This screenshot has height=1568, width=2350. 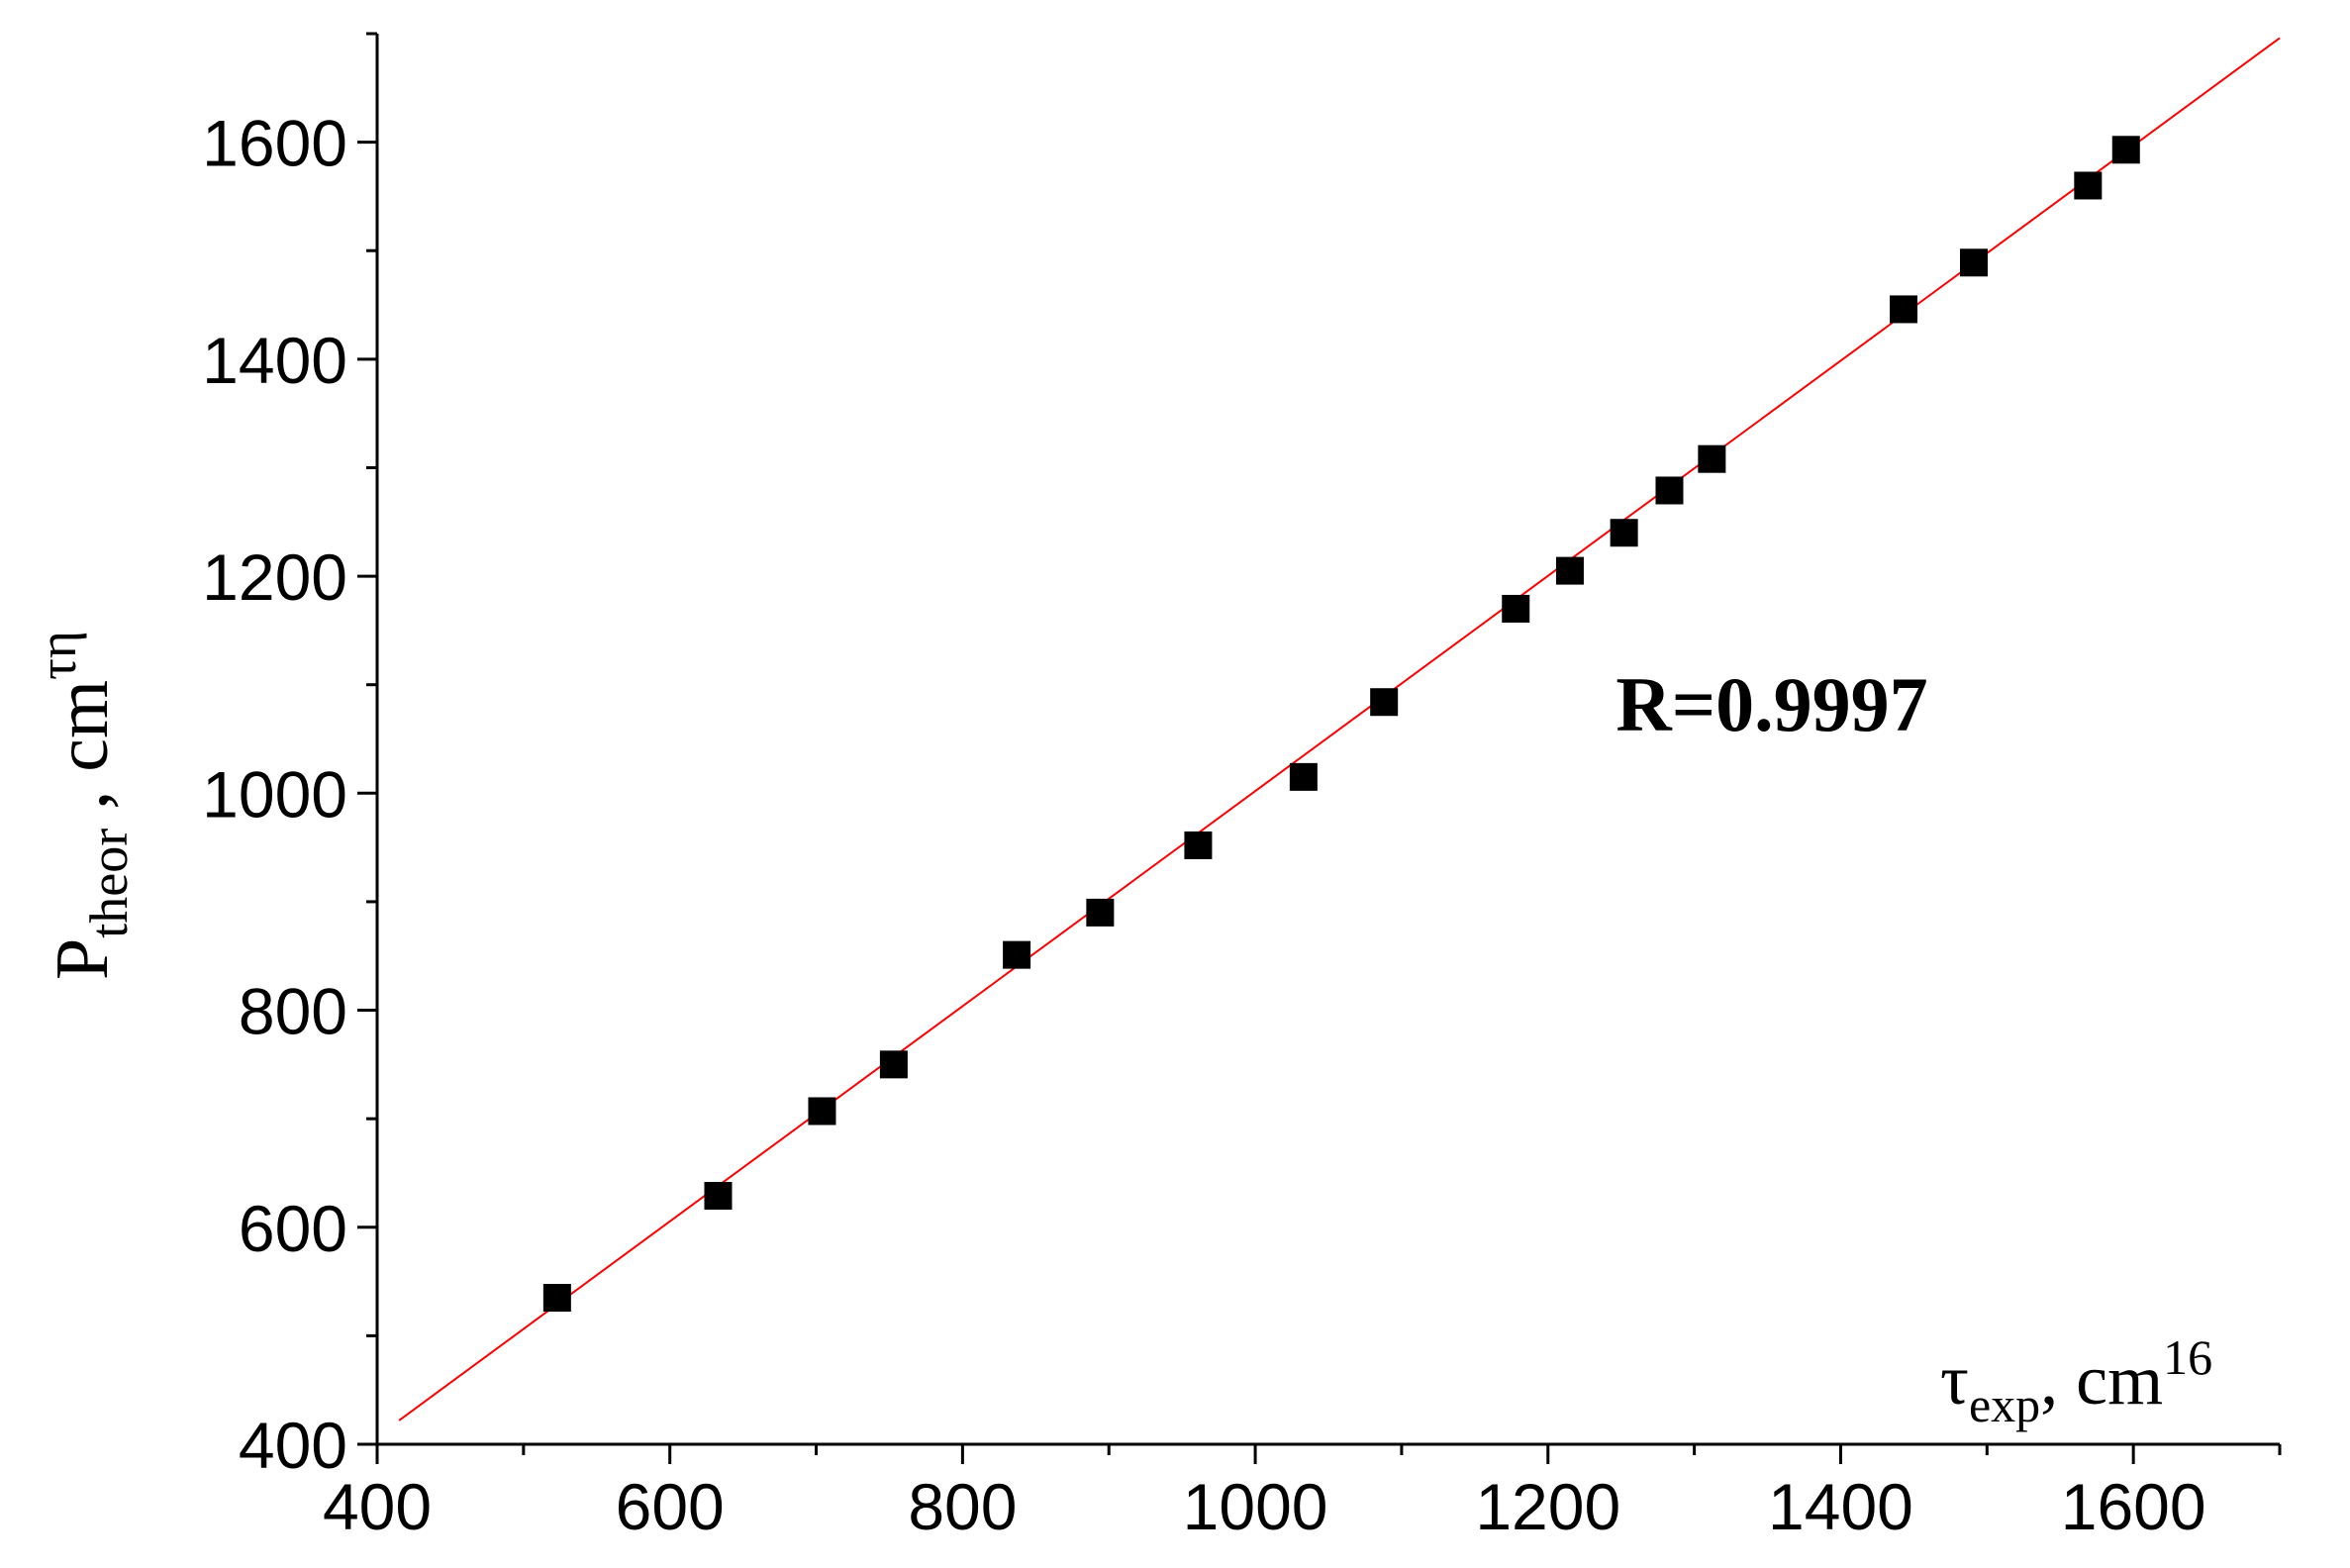 I want to click on y-tick-label: 400, so click(x=293, y=1445).